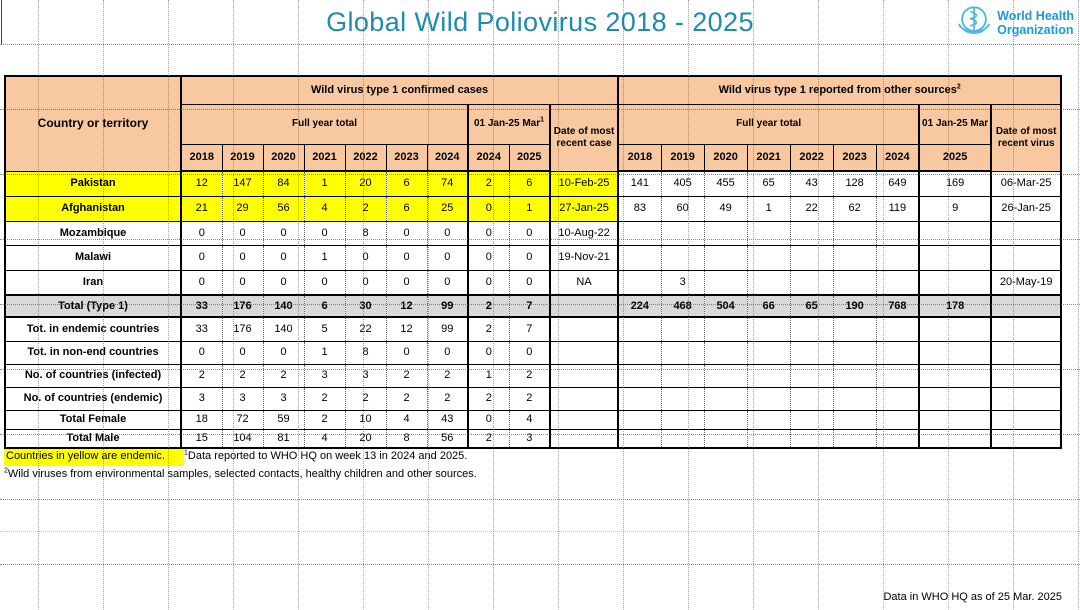  What do you see at coordinates (507, 124) in the screenshot?
I see `jan-mar-period-header-left-label: 01 Jan-25 Mar` at bounding box center [507, 124].